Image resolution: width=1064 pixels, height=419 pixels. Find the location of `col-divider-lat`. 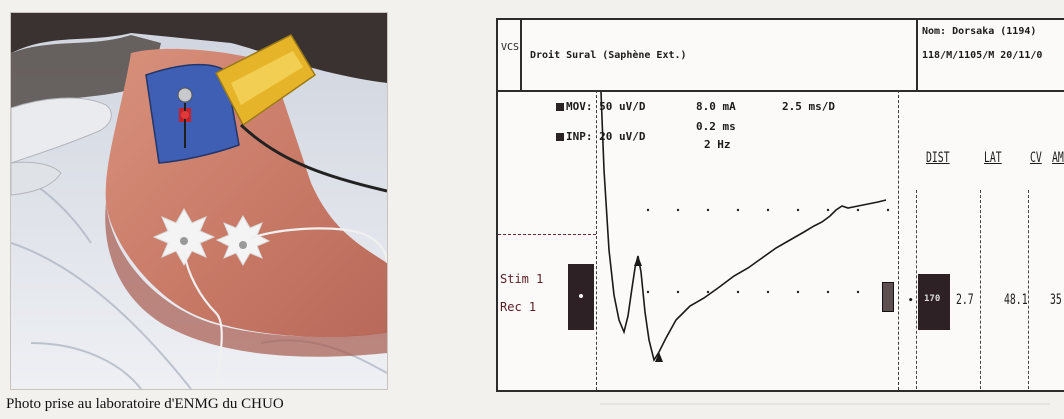

col-divider-lat is located at coordinates (980, 290).